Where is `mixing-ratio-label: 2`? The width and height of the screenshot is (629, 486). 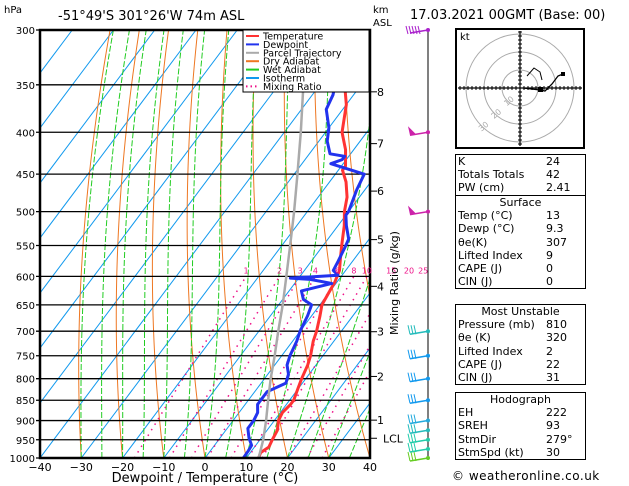
mixing-ratio-label: 2 is located at coordinates (279, 270).